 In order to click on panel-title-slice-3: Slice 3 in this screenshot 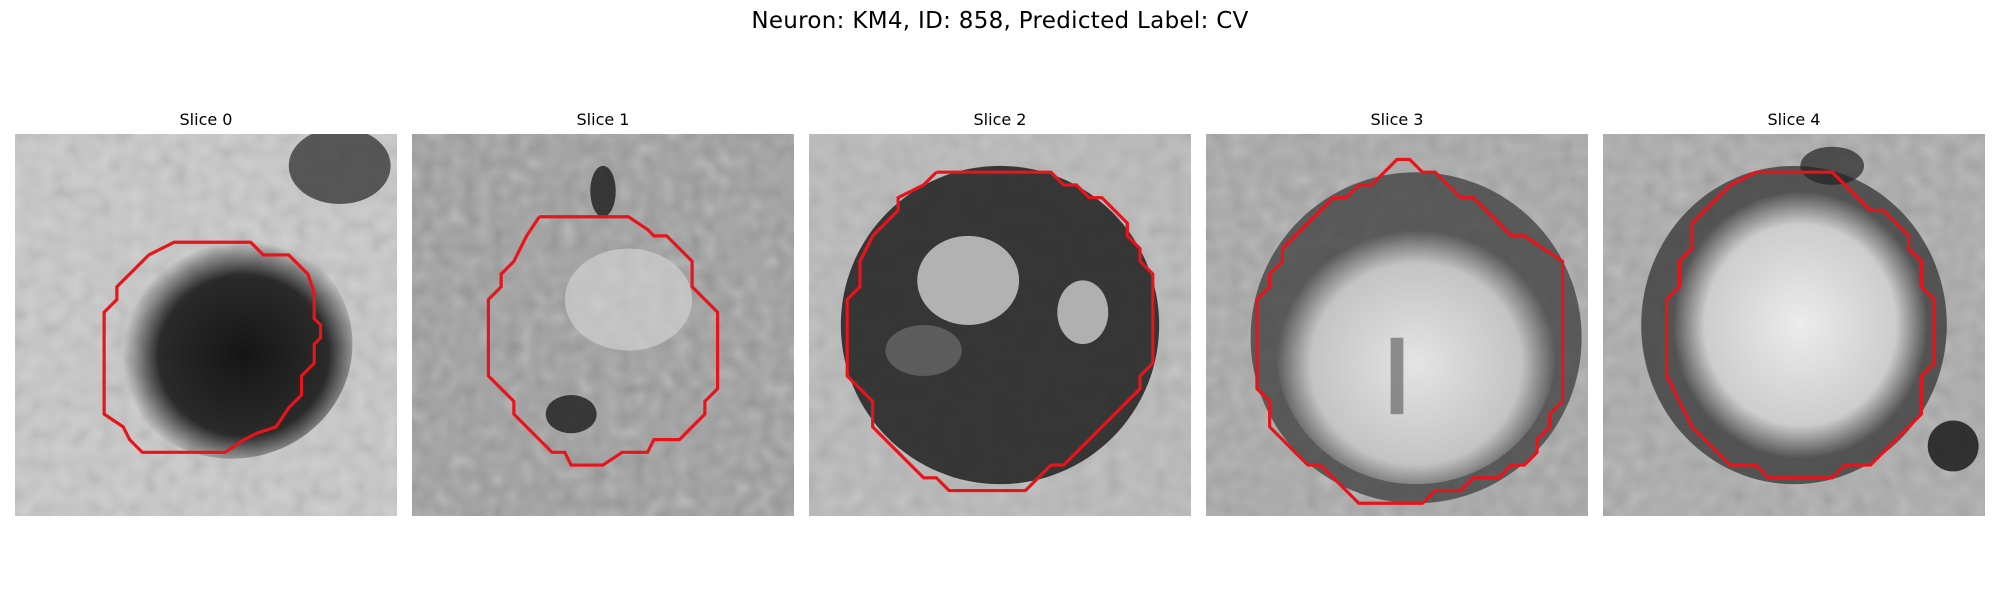, I will do `click(1397, 119)`.